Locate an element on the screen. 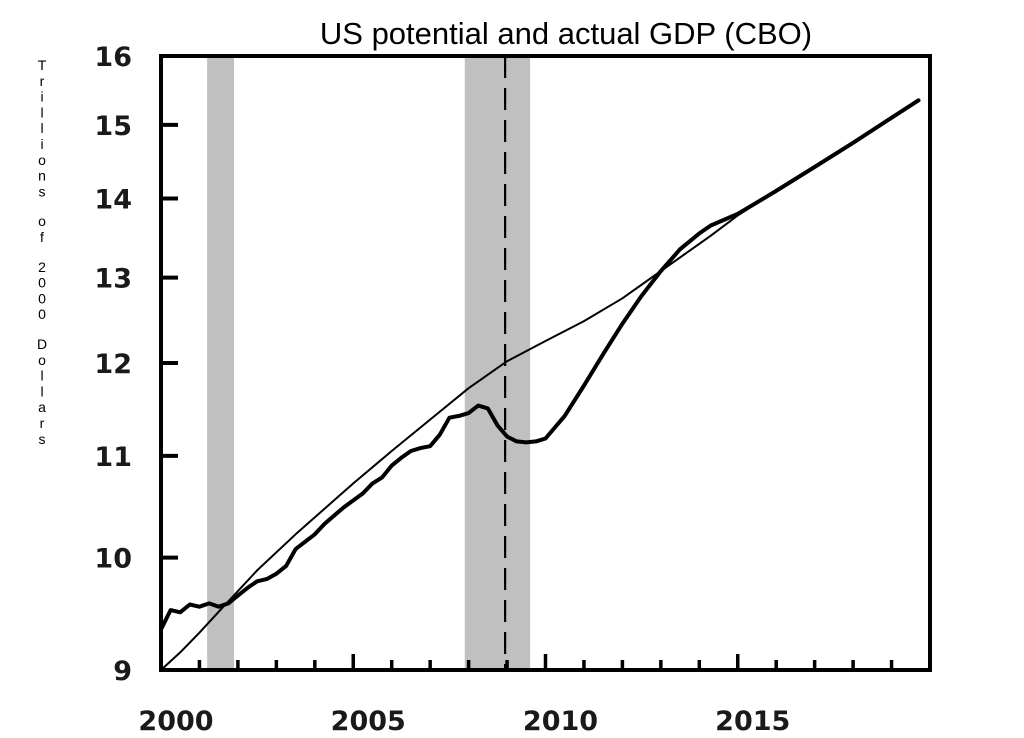 Image resolution: width=1024 pixels, height=738 pixels. x-tick-label: 2010 is located at coordinates (560, 721).